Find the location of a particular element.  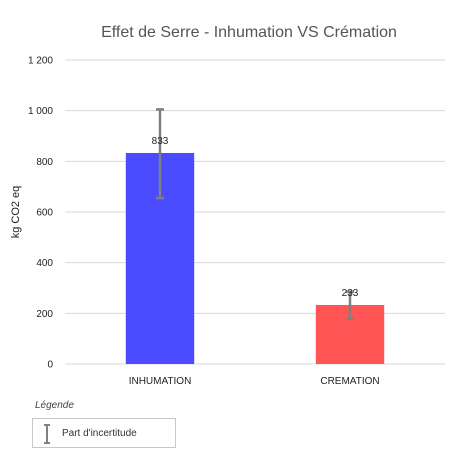

y-tick-label: 800 is located at coordinates (44, 162).